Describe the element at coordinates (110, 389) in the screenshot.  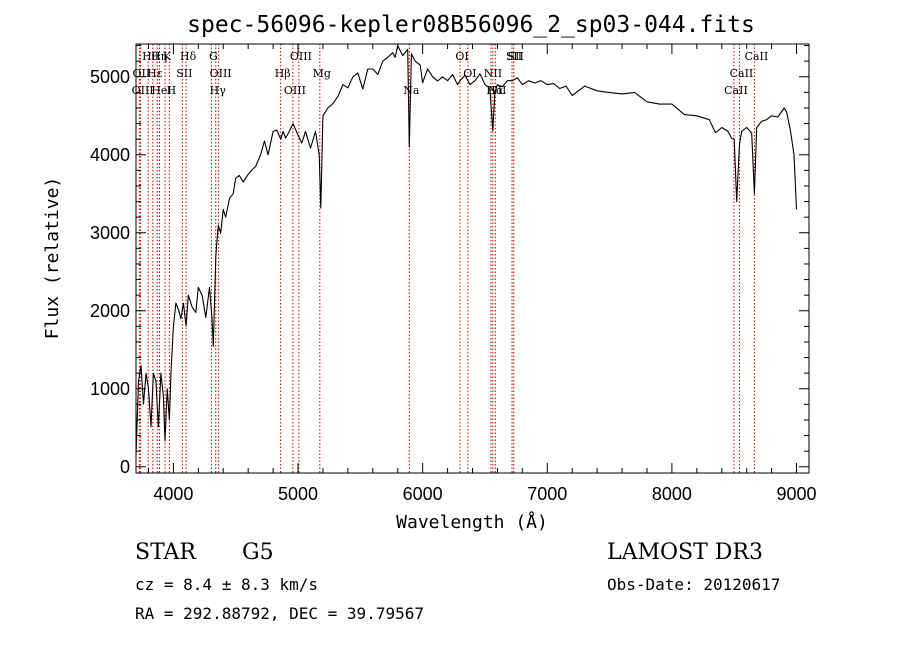
I see `y-tick-label-1: 1000` at that location.